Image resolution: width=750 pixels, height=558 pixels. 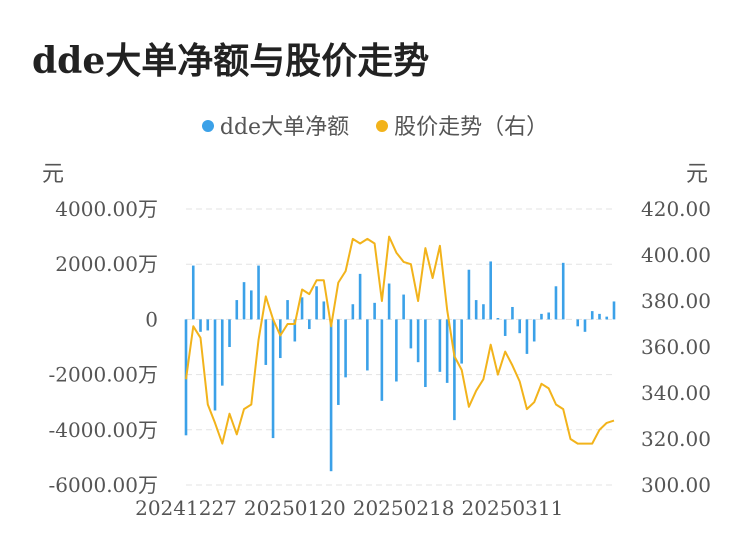 What do you see at coordinates (676, 209) in the screenshot?
I see `y-right-tick-label: 420.00` at bounding box center [676, 209].